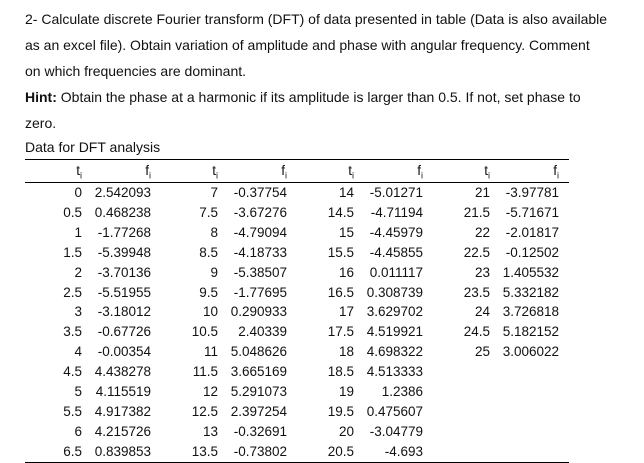  Describe the element at coordinates (402, 392) in the screenshot. I see `f-value-cell: 1.2386` at that location.